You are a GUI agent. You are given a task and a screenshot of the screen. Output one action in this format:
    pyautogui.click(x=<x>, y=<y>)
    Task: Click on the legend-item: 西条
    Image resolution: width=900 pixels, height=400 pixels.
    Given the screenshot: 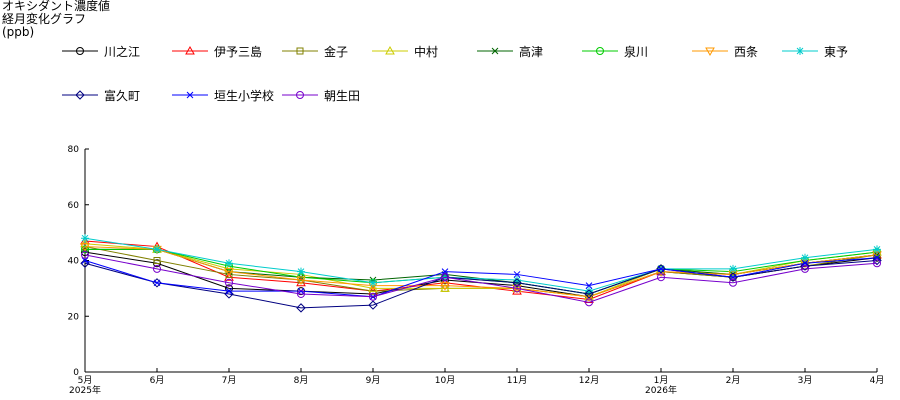 What is the action you would take?
    pyautogui.click(x=724, y=51)
    